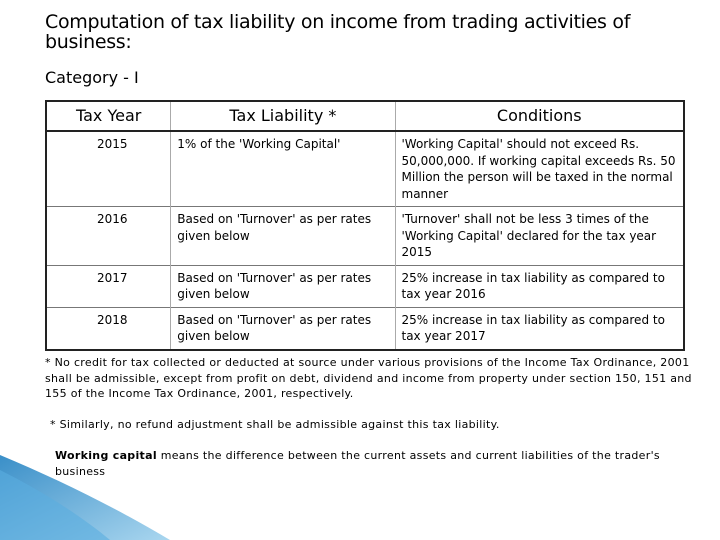  What do you see at coordinates (106, 455) in the screenshot?
I see `definition-term: Working capital` at bounding box center [106, 455].